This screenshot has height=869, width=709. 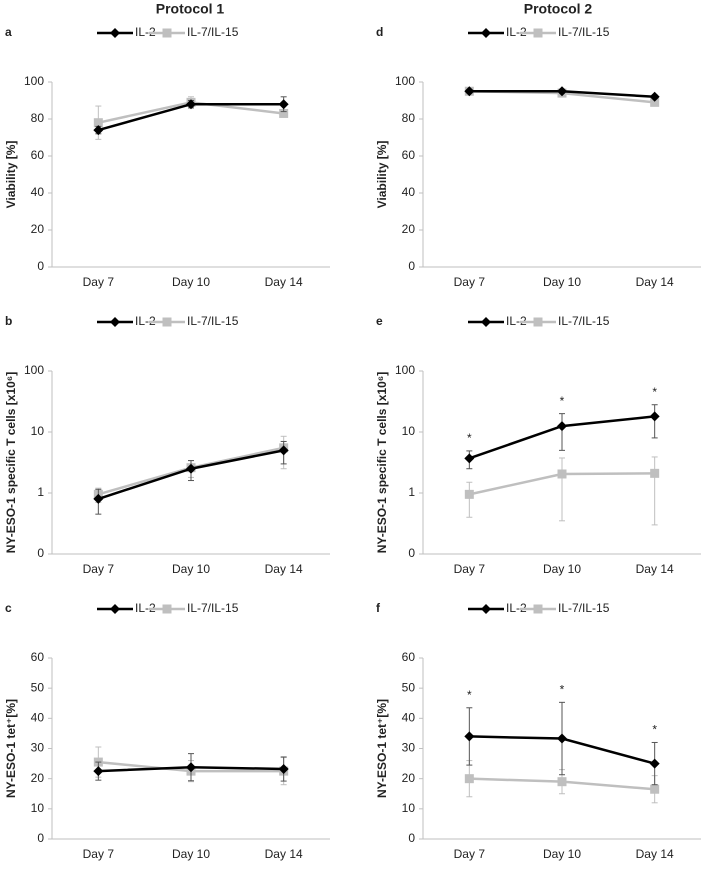 What do you see at coordinates (382, 463) in the screenshot?
I see `y-axis-label: NY-ESO-1 specific T cells [x10⁶]` at bounding box center [382, 463].